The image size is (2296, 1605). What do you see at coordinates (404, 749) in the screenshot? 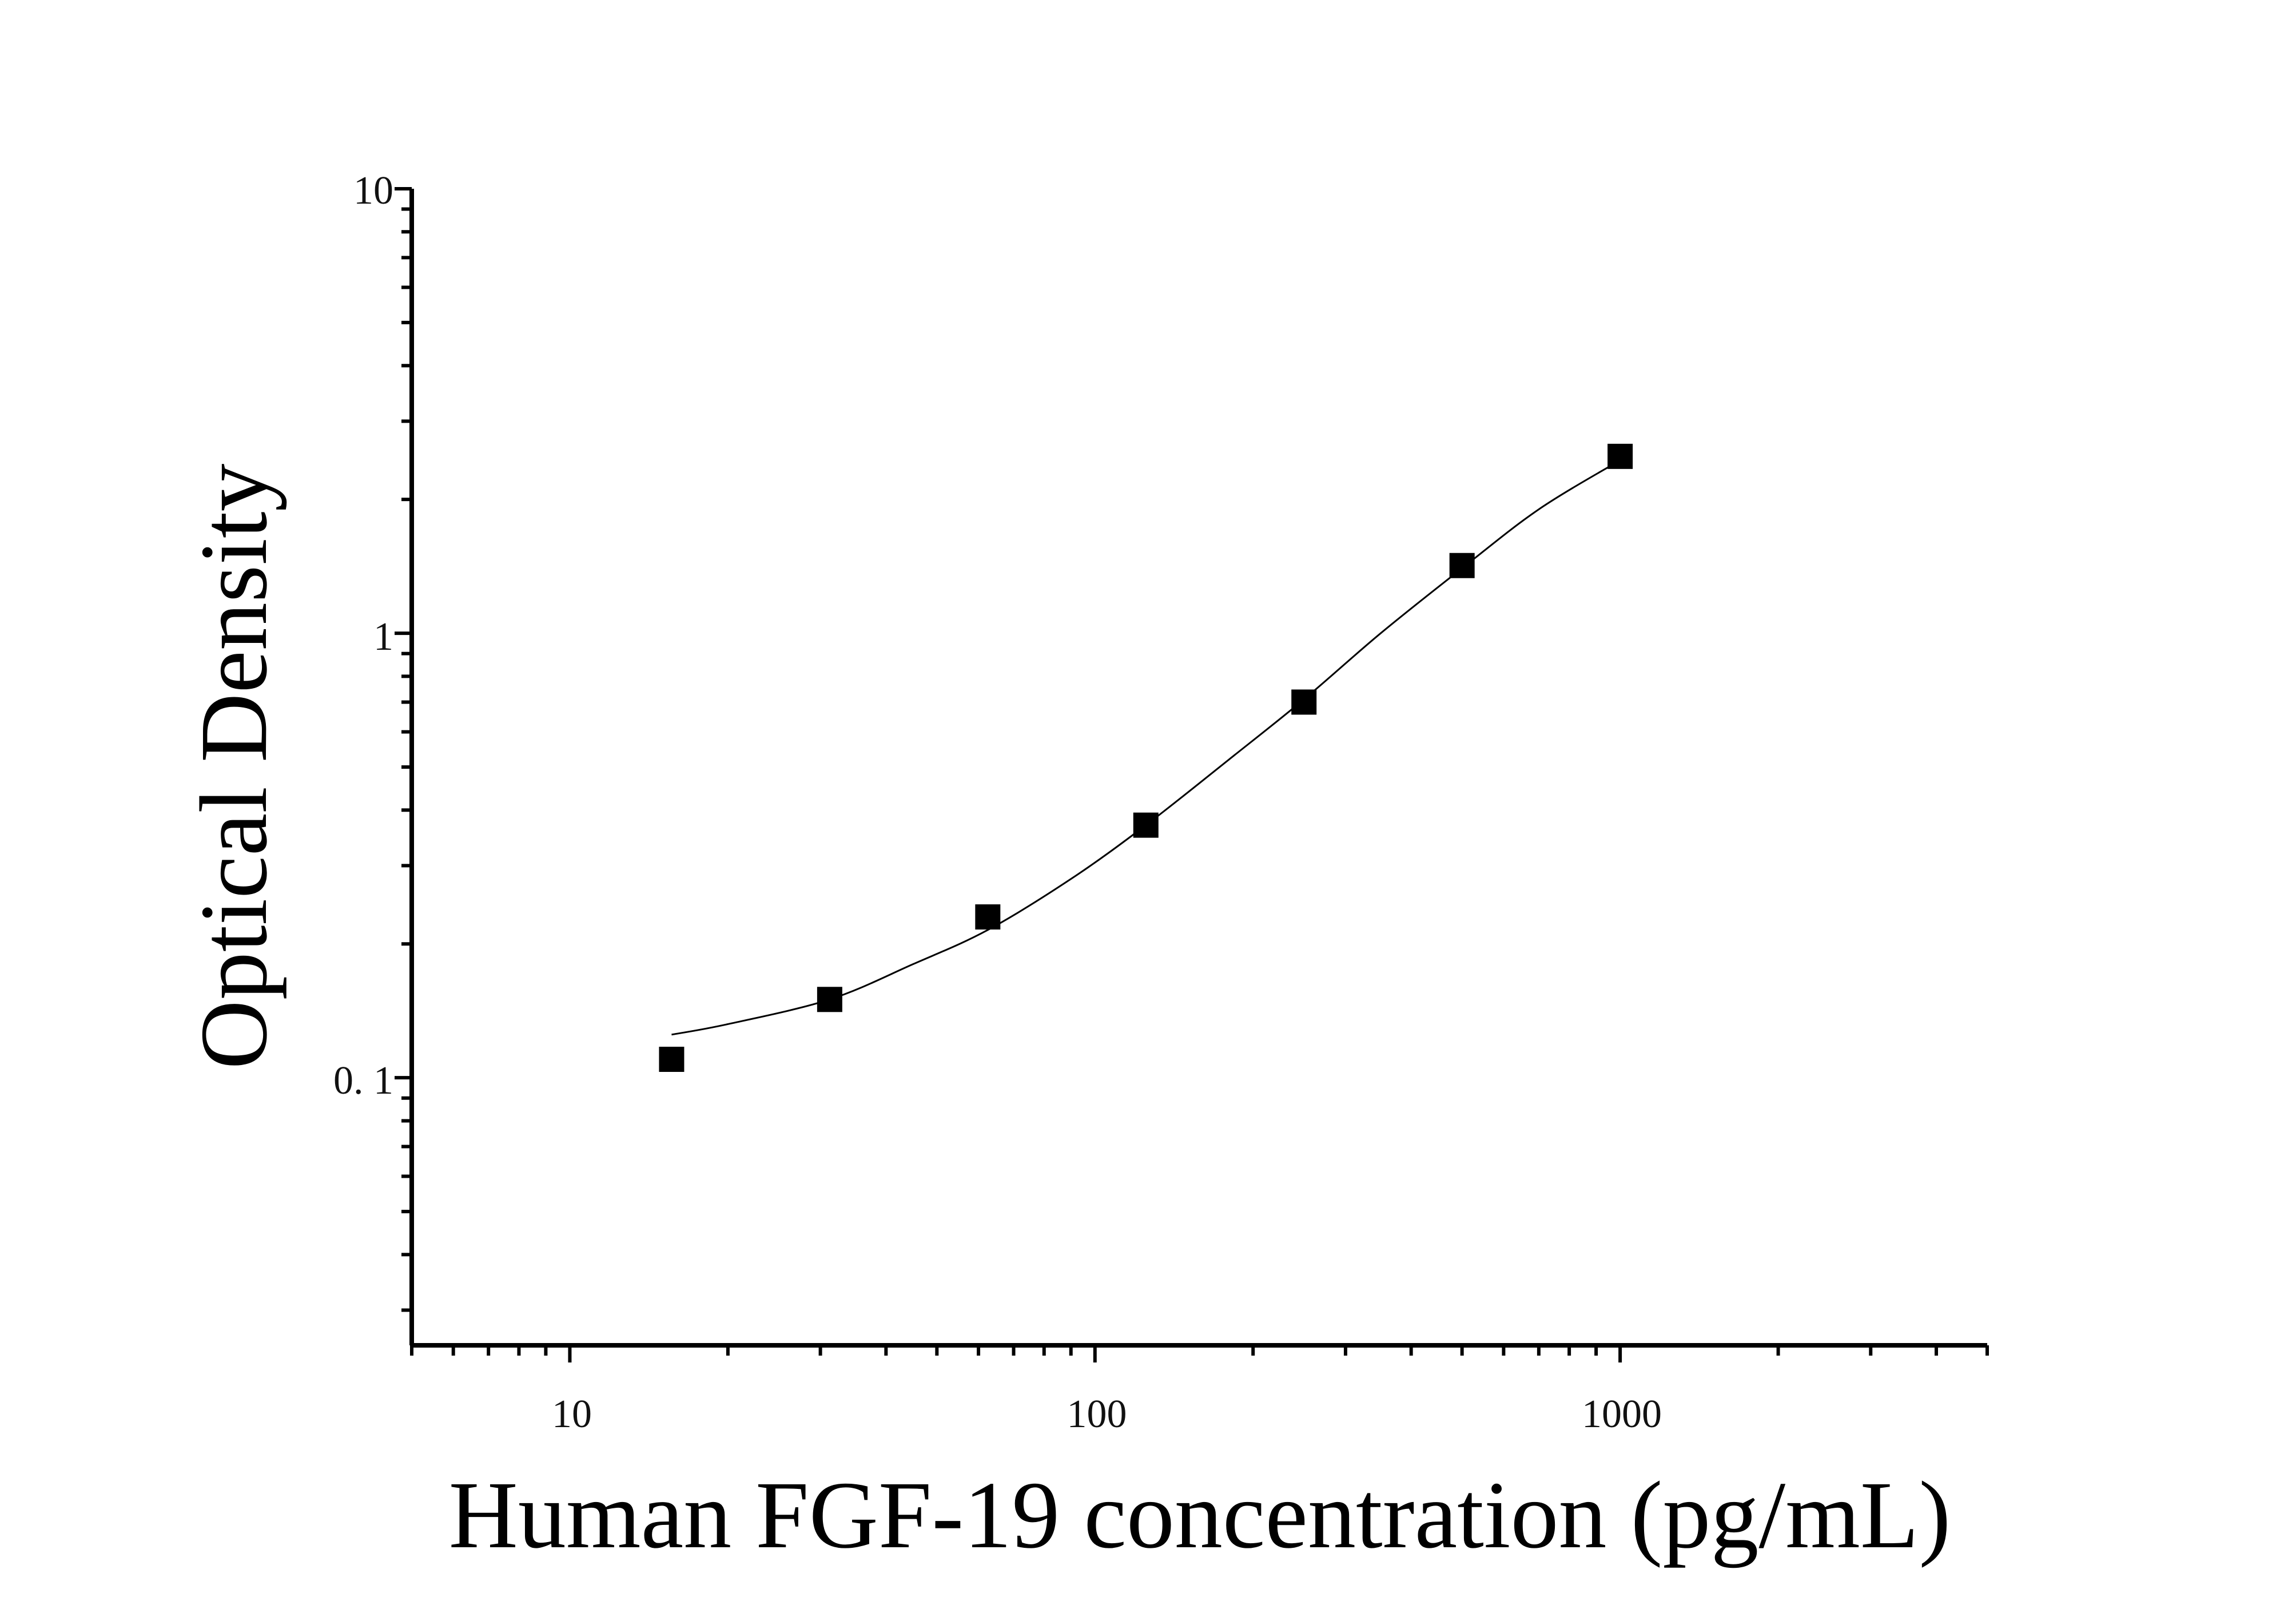
I see `y-ticks` at bounding box center [404, 749].